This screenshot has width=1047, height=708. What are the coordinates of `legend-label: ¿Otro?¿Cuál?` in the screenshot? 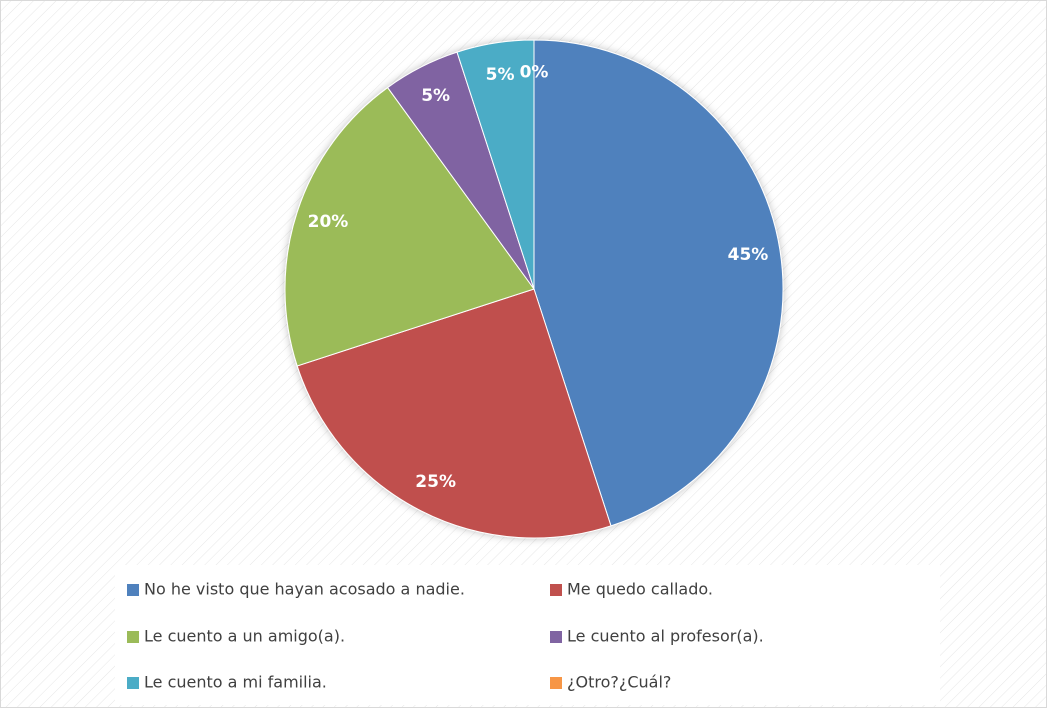 It's located at (619, 682).